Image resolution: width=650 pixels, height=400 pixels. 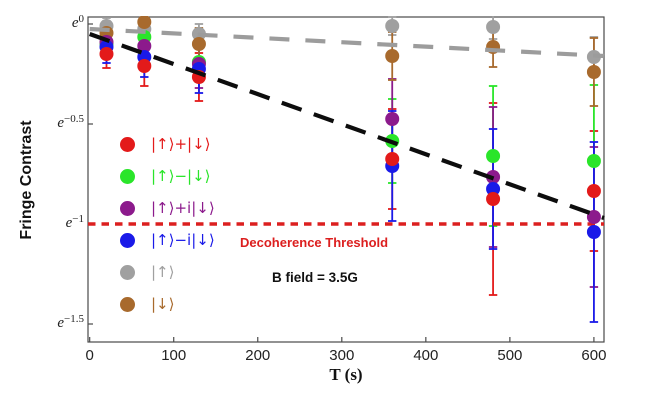 What do you see at coordinates (181, 176) in the screenshot?
I see `legend-label: |↑⟩−|↓⟩` at bounding box center [181, 176].